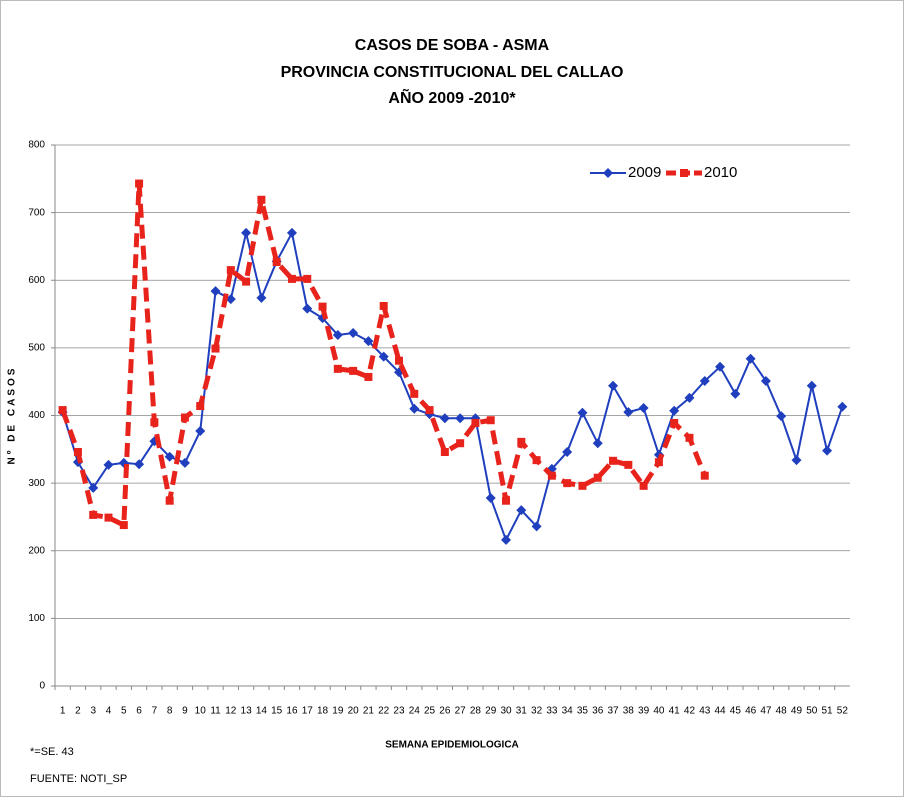  I want to click on x-tick-label: 52, so click(843, 711).